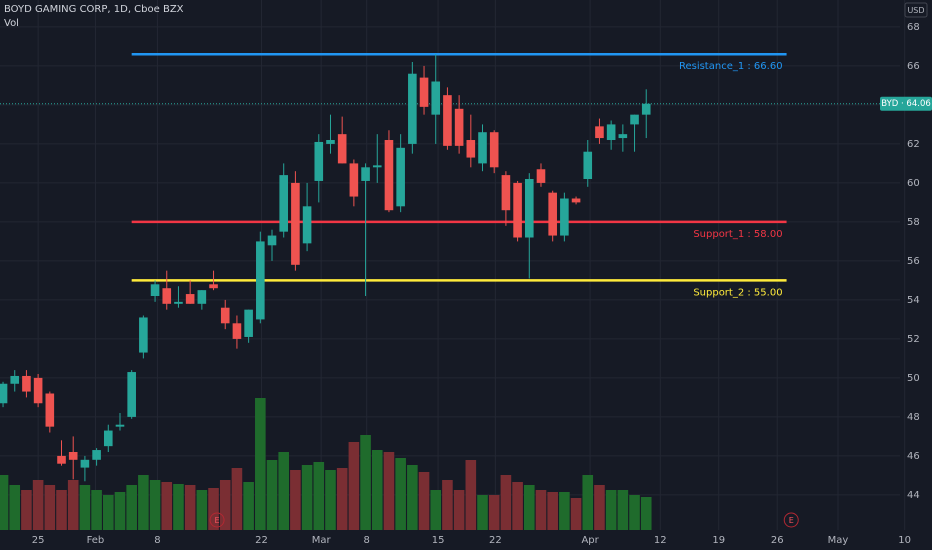 This screenshot has height=550, width=932. What do you see at coordinates (838, 540) in the screenshot?
I see `x-tick-label: May` at bounding box center [838, 540].